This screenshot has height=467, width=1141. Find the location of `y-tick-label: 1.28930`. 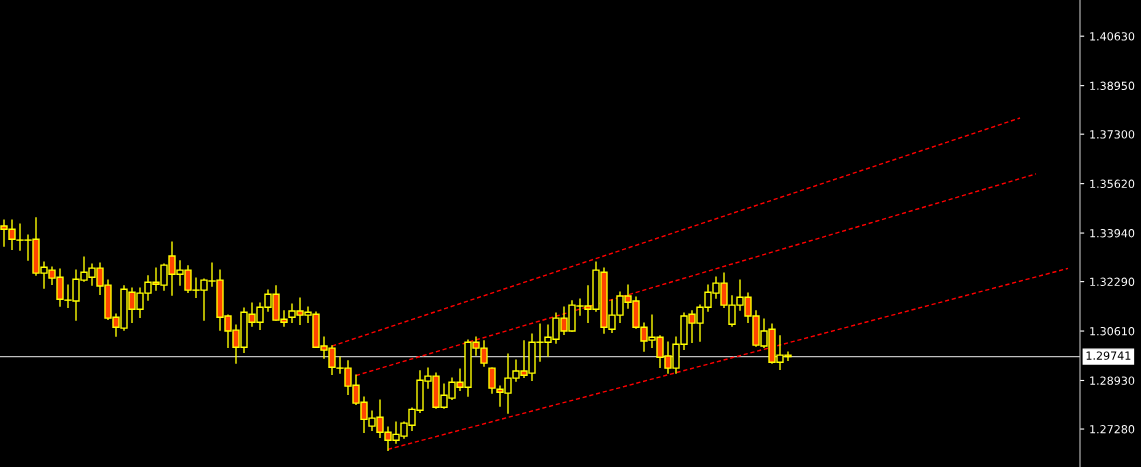

y-tick-label: 1.28930 is located at coordinates (1112, 380).